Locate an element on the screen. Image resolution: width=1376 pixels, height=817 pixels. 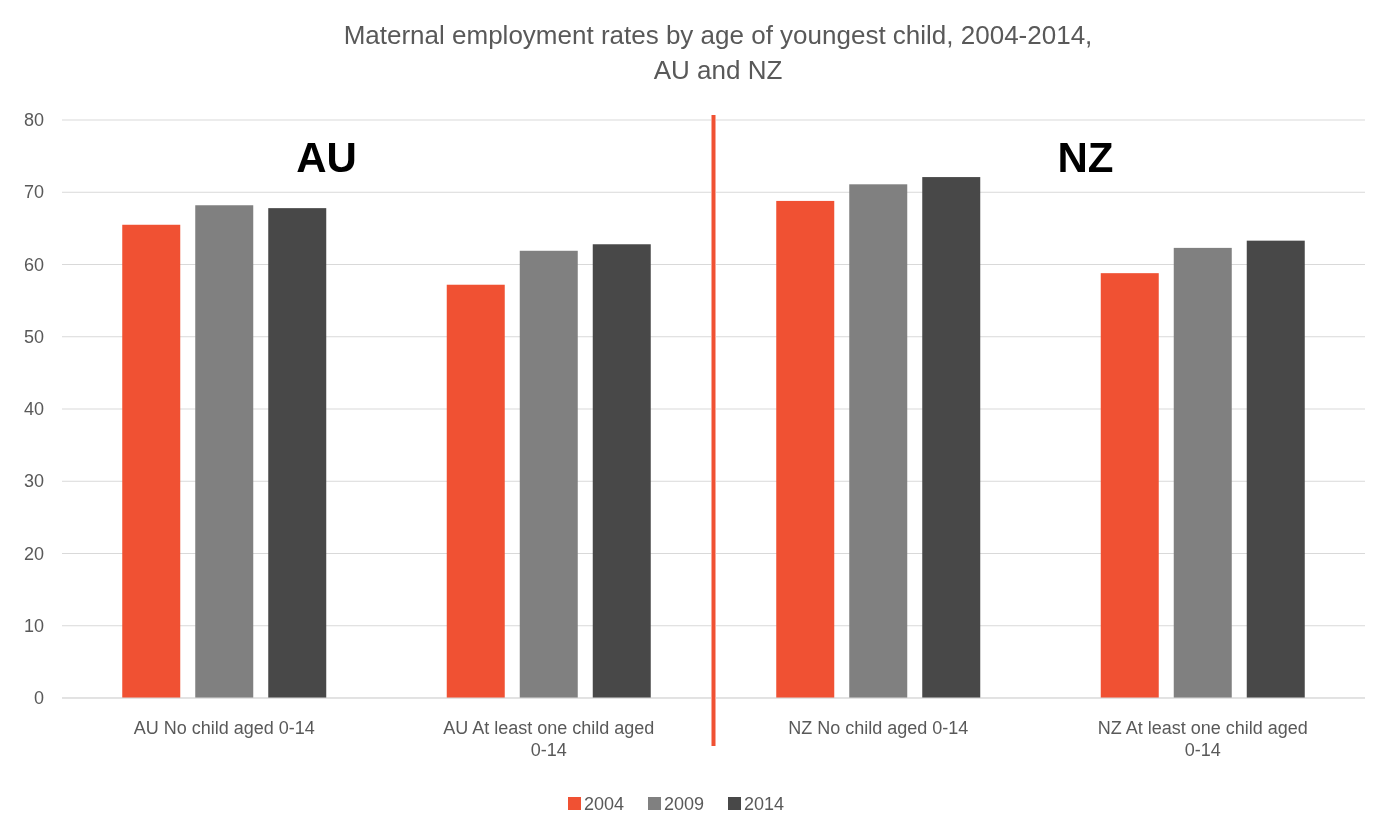
legend-label: 2014 is located at coordinates (764, 804).